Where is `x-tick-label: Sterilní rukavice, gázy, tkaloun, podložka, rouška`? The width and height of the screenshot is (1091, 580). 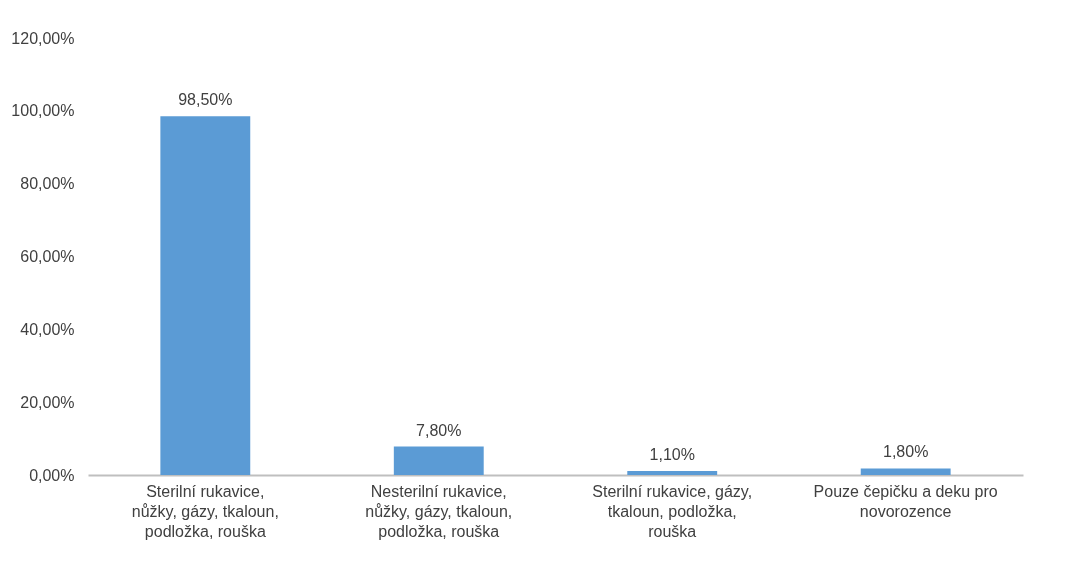
x-tick-label: Sterilní rukavice, gázy, tkaloun, podložka, rouška is located at coordinates (672, 511).